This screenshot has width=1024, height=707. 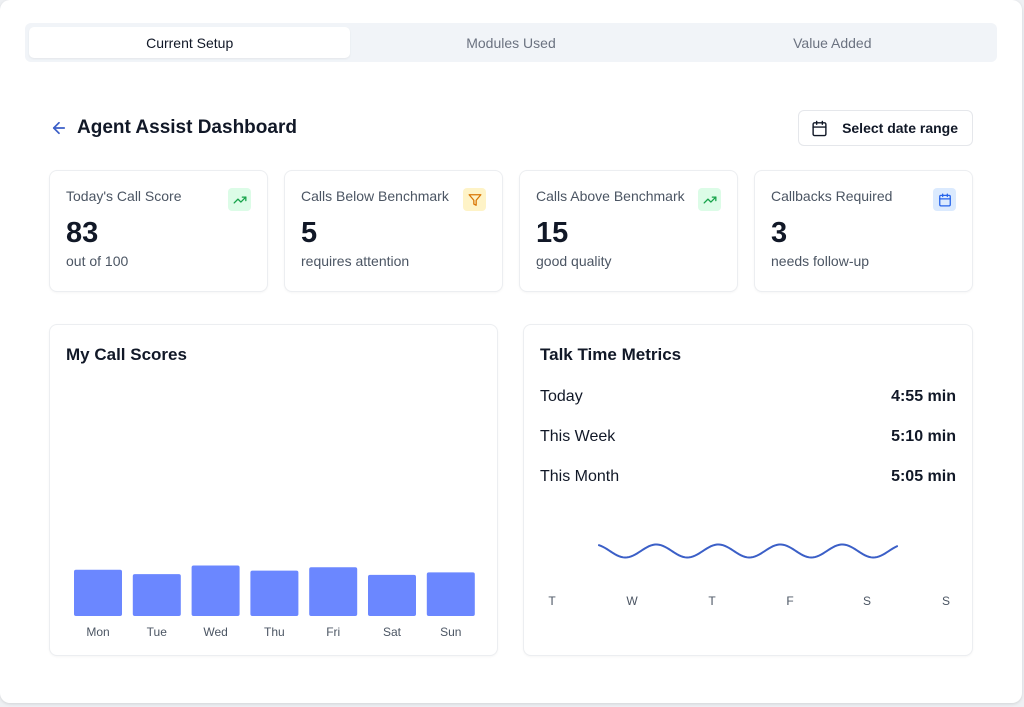 What do you see at coordinates (157, 632) in the screenshot?
I see `bar-label-tue: Tue` at bounding box center [157, 632].